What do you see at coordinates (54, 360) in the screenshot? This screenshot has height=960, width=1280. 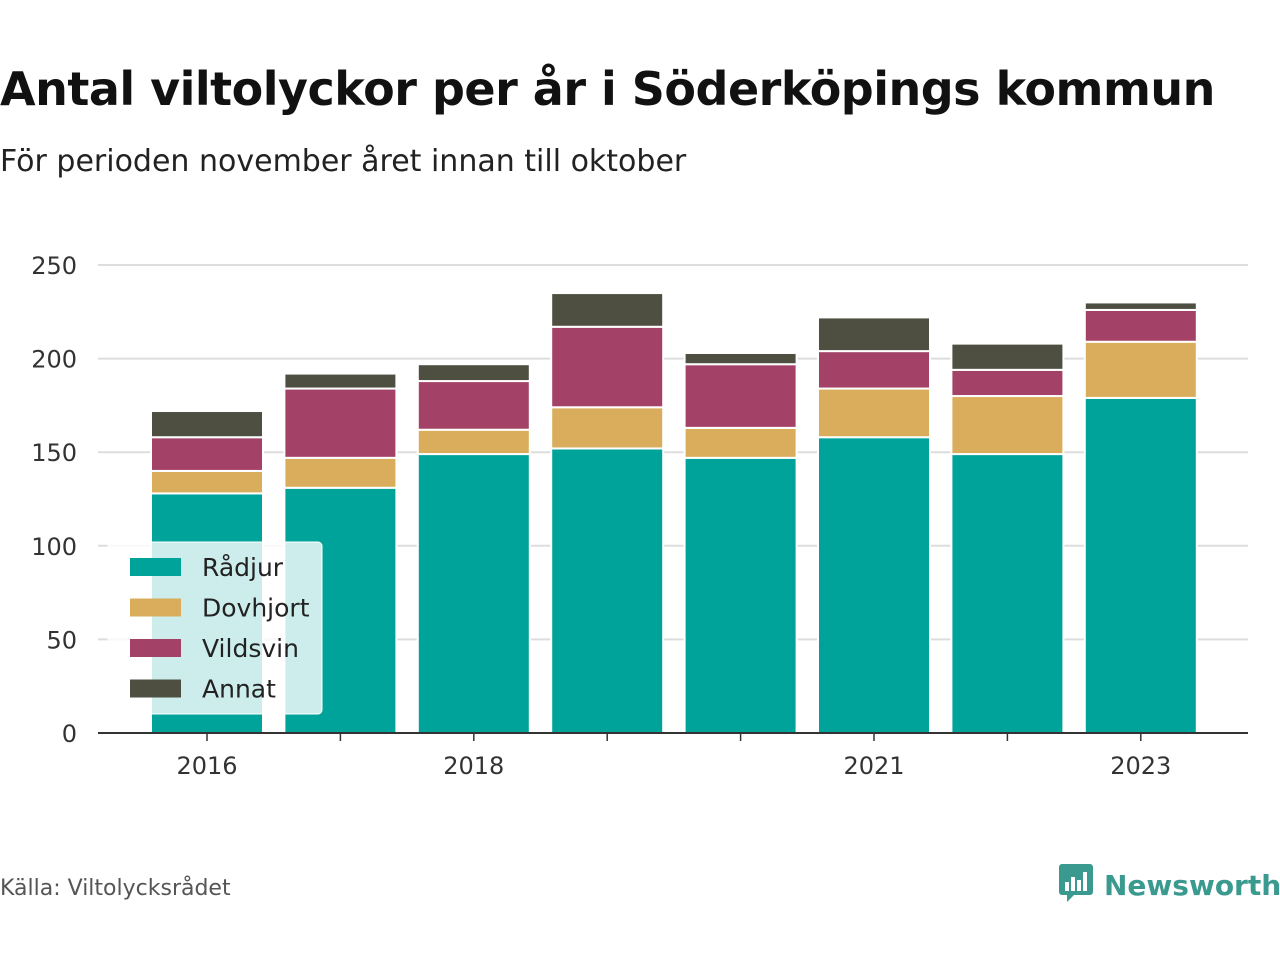 I see `y-tick-label: 200` at bounding box center [54, 360].